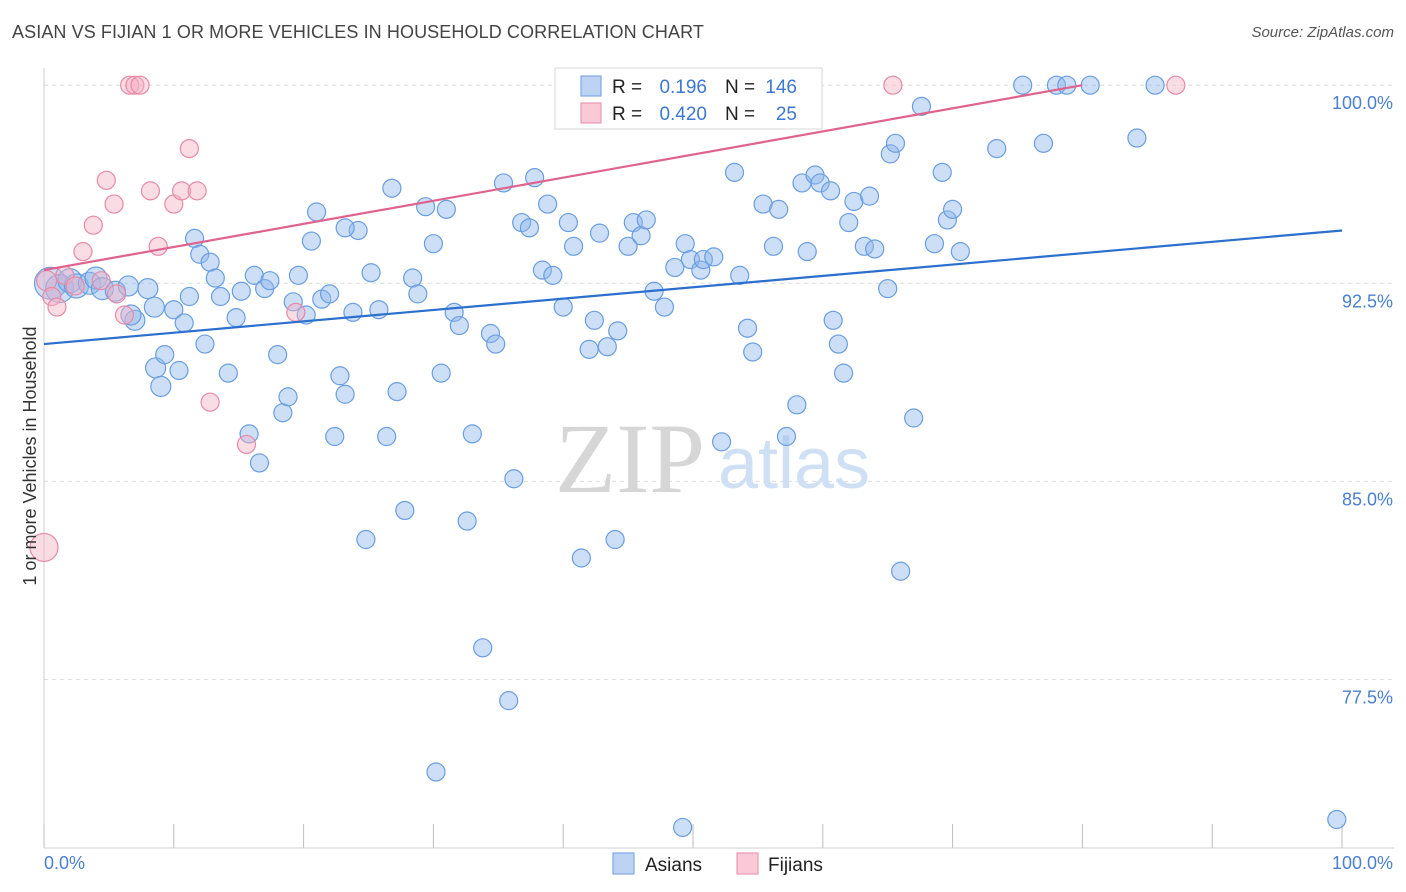  What do you see at coordinates (683, 114) in the screenshot?
I see `legend-r-value-fijians: 0.420` at bounding box center [683, 114].